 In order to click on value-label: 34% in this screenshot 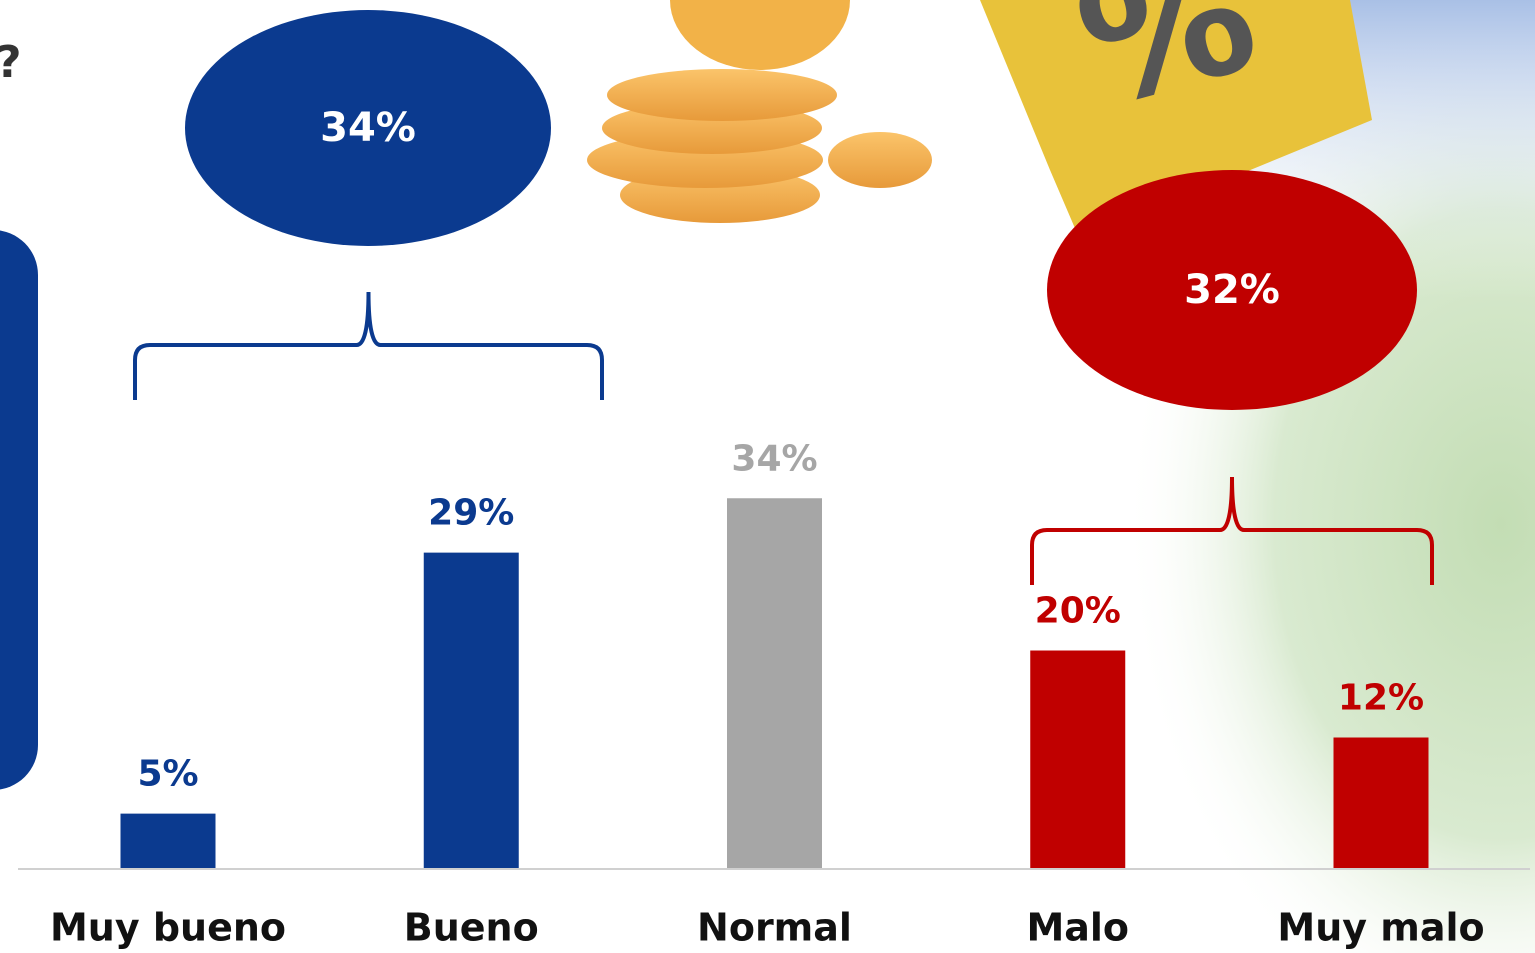, I will do `click(774, 458)`.